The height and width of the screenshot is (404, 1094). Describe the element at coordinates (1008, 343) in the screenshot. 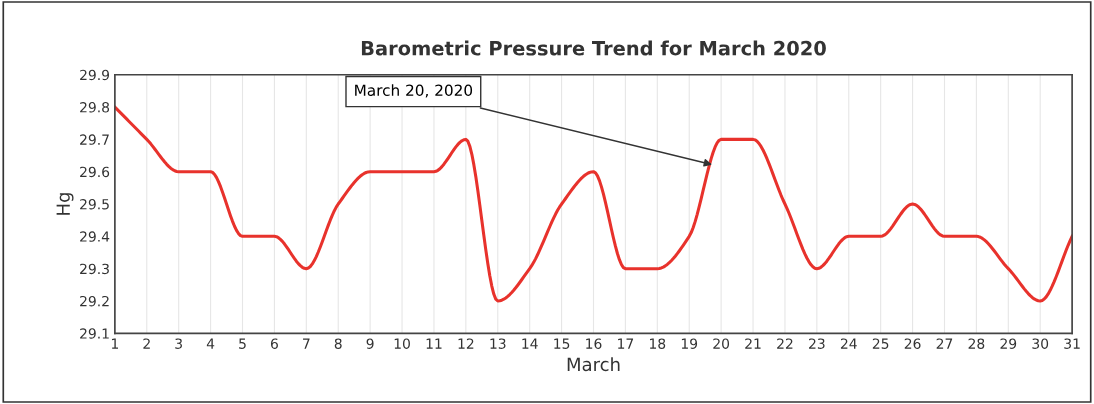

I see `x-tick-label: 29` at that location.